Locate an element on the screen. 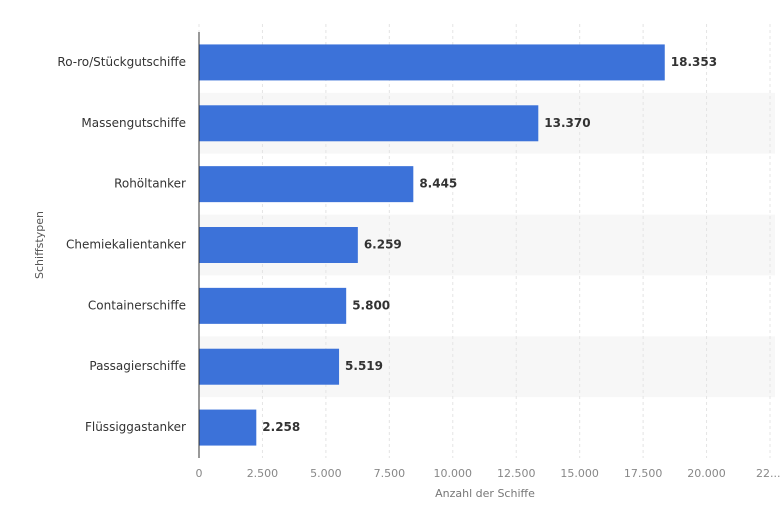 Image resolution: width=780 pixels, height=531 pixels. value-label: 2.258 is located at coordinates (281, 427).